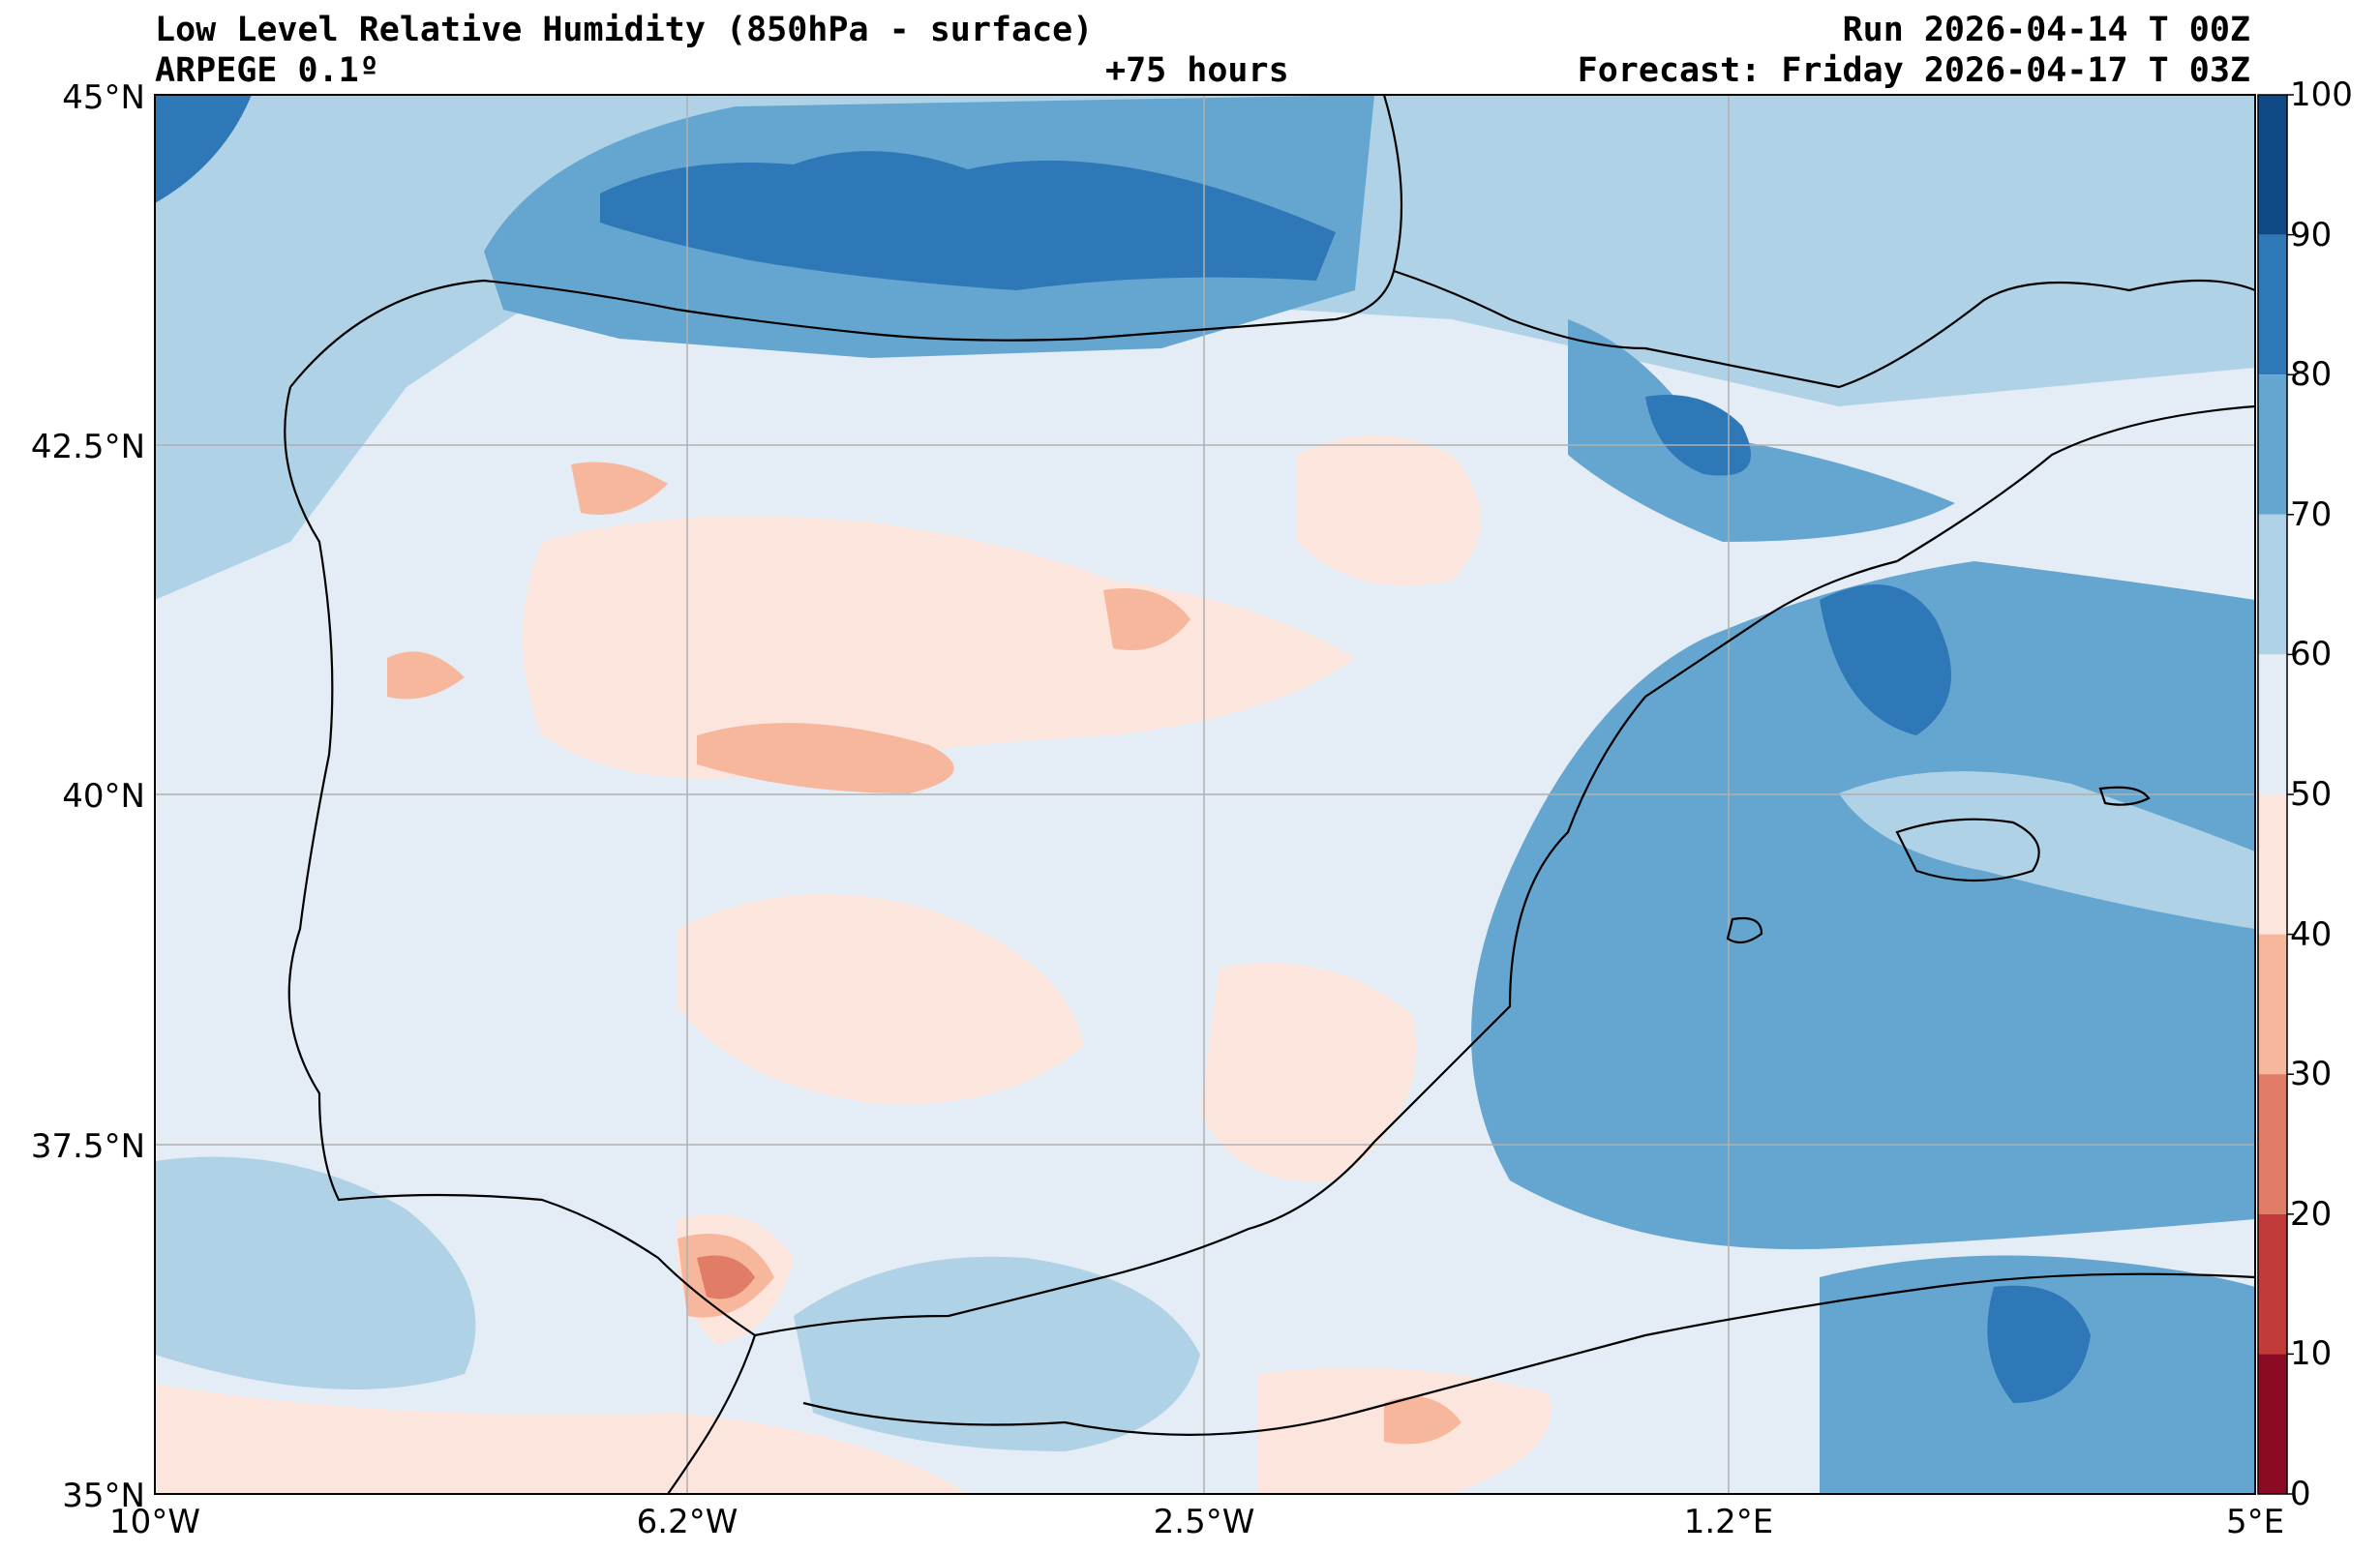 The height and width of the screenshot is (1553, 2380). I want to click on lat-label-40: 40°N, so click(104, 796).